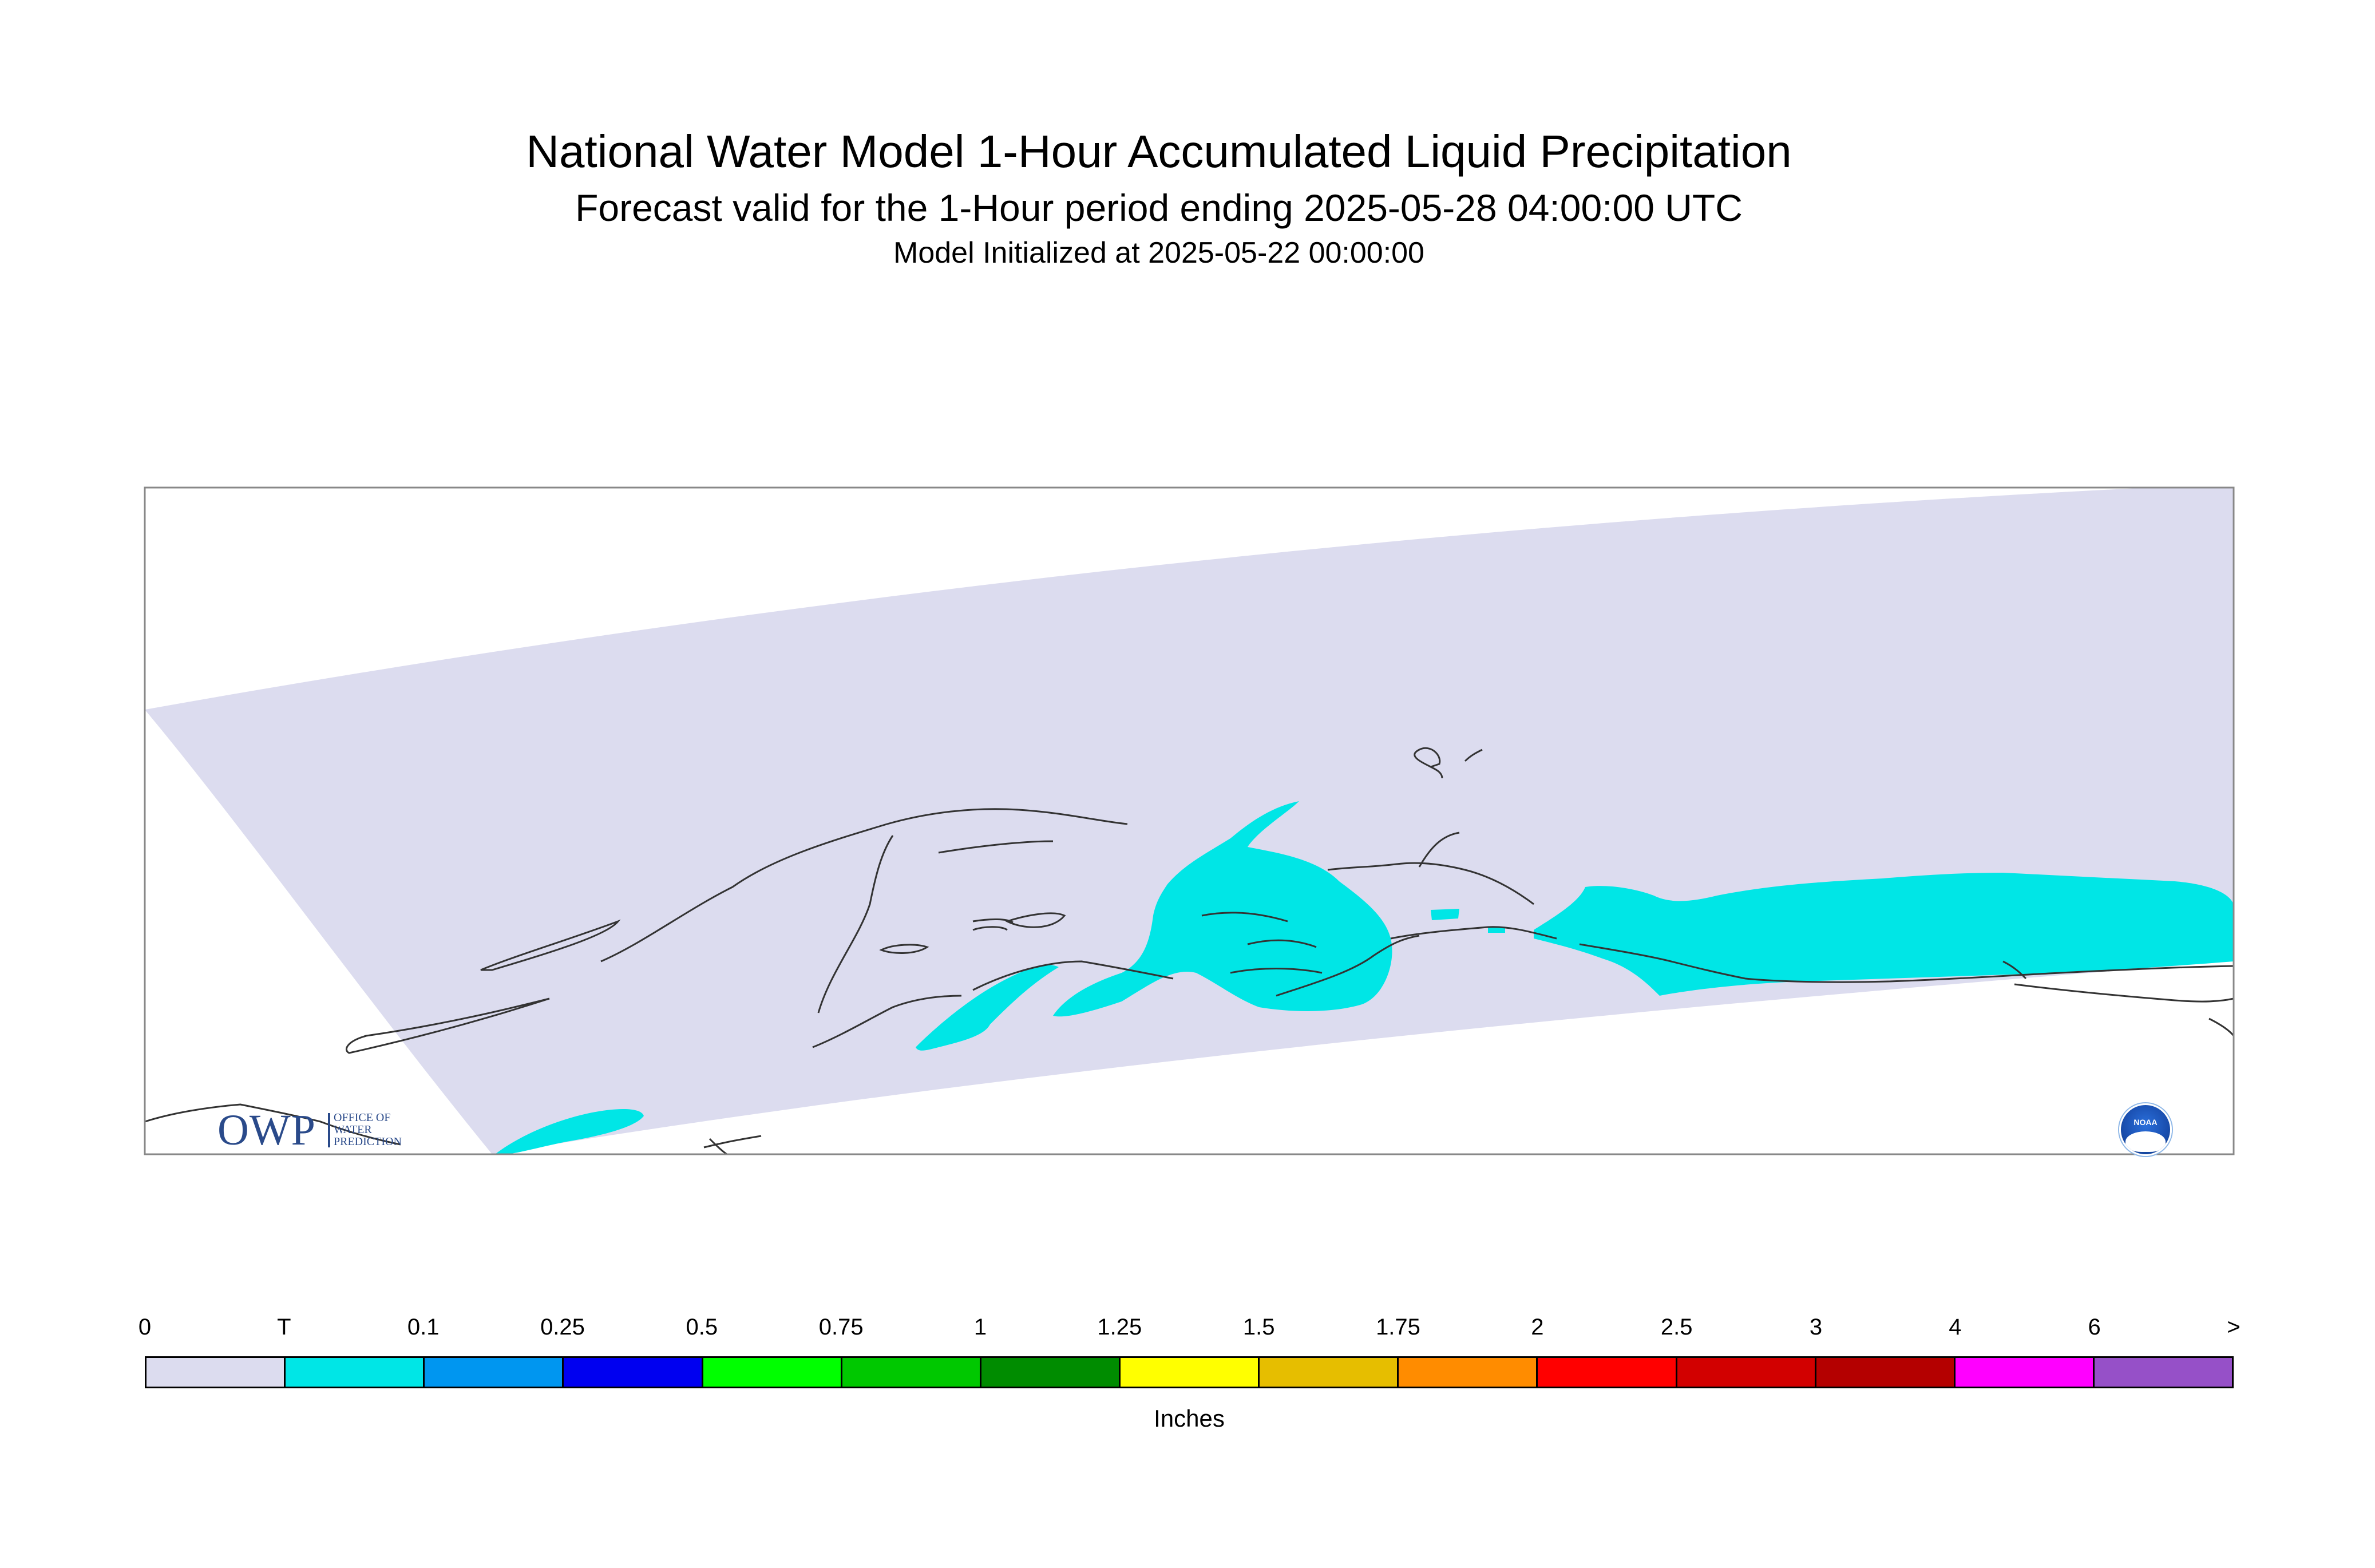  What do you see at coordinates (1956, 1327) in the screenshot?
I see `legend-tick-13: 4` at bounding box center [1956, 1327].